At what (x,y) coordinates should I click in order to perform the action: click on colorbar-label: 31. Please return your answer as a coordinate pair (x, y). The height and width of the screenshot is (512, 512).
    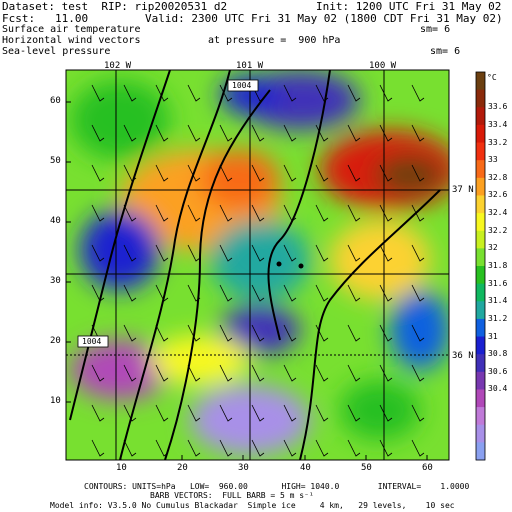
    Looking at the image, I should click on (493, 336).